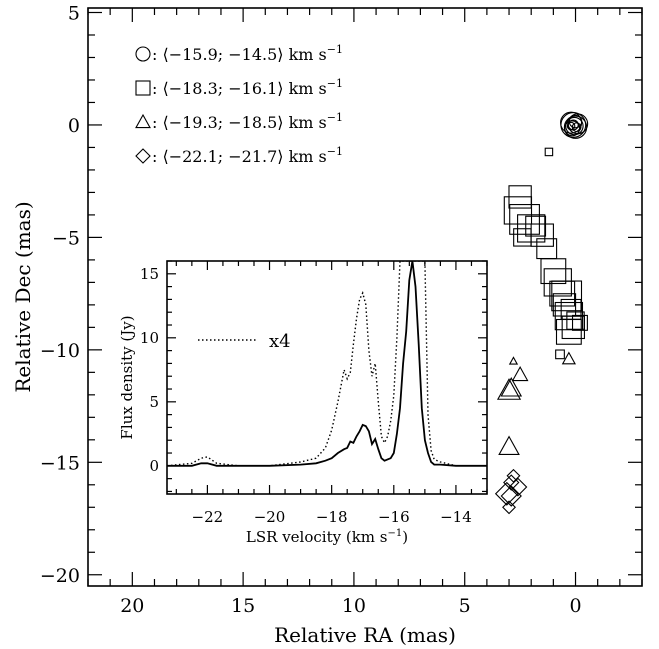 Image resolution: width=659 pixels, height=649 pixels. Describe the element at coordinates (23, 296) in the screenshot. I see `y-axis-label: Relative Dec (mas)` at that location.